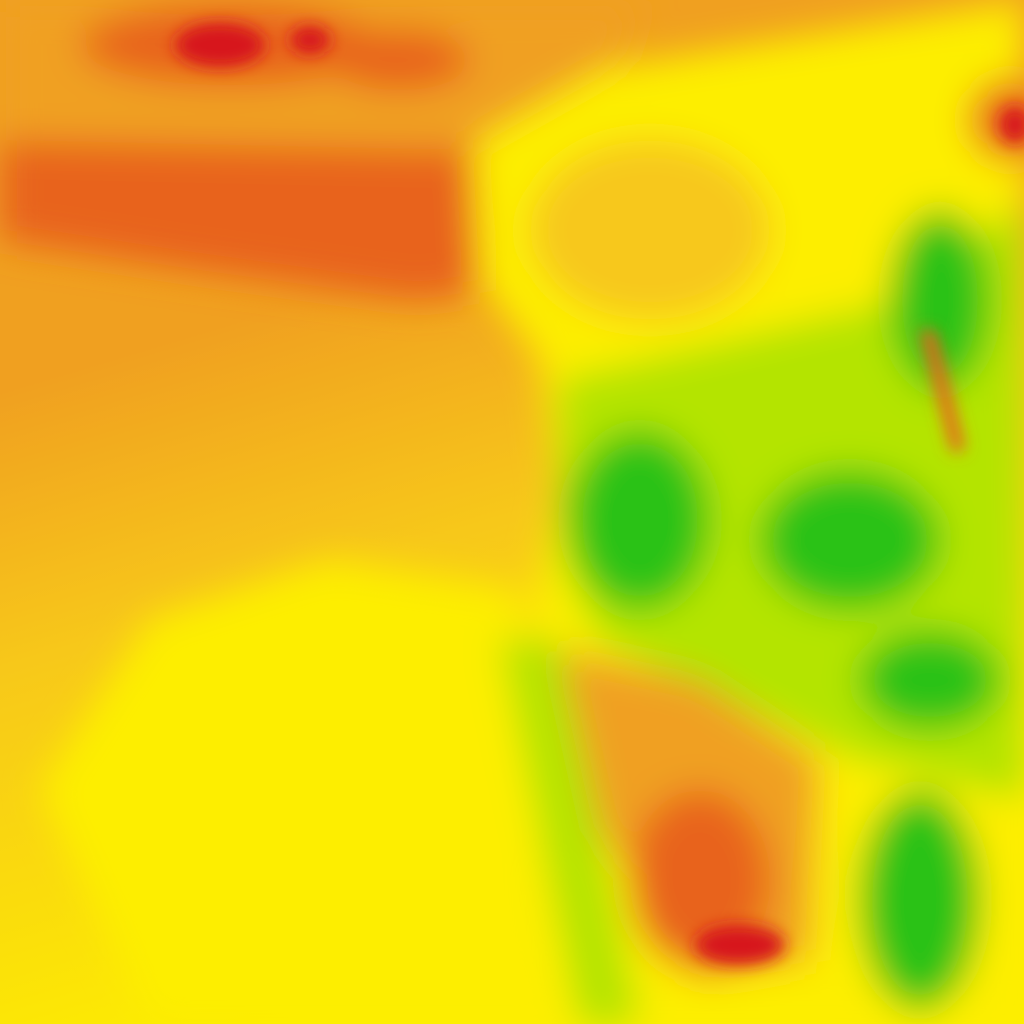 This screenshot has width=1024, height=1024. What do you see at coordinates (700, 880) in the screenshot?
I see `zone-high-south` at bounding box center [700, 880].